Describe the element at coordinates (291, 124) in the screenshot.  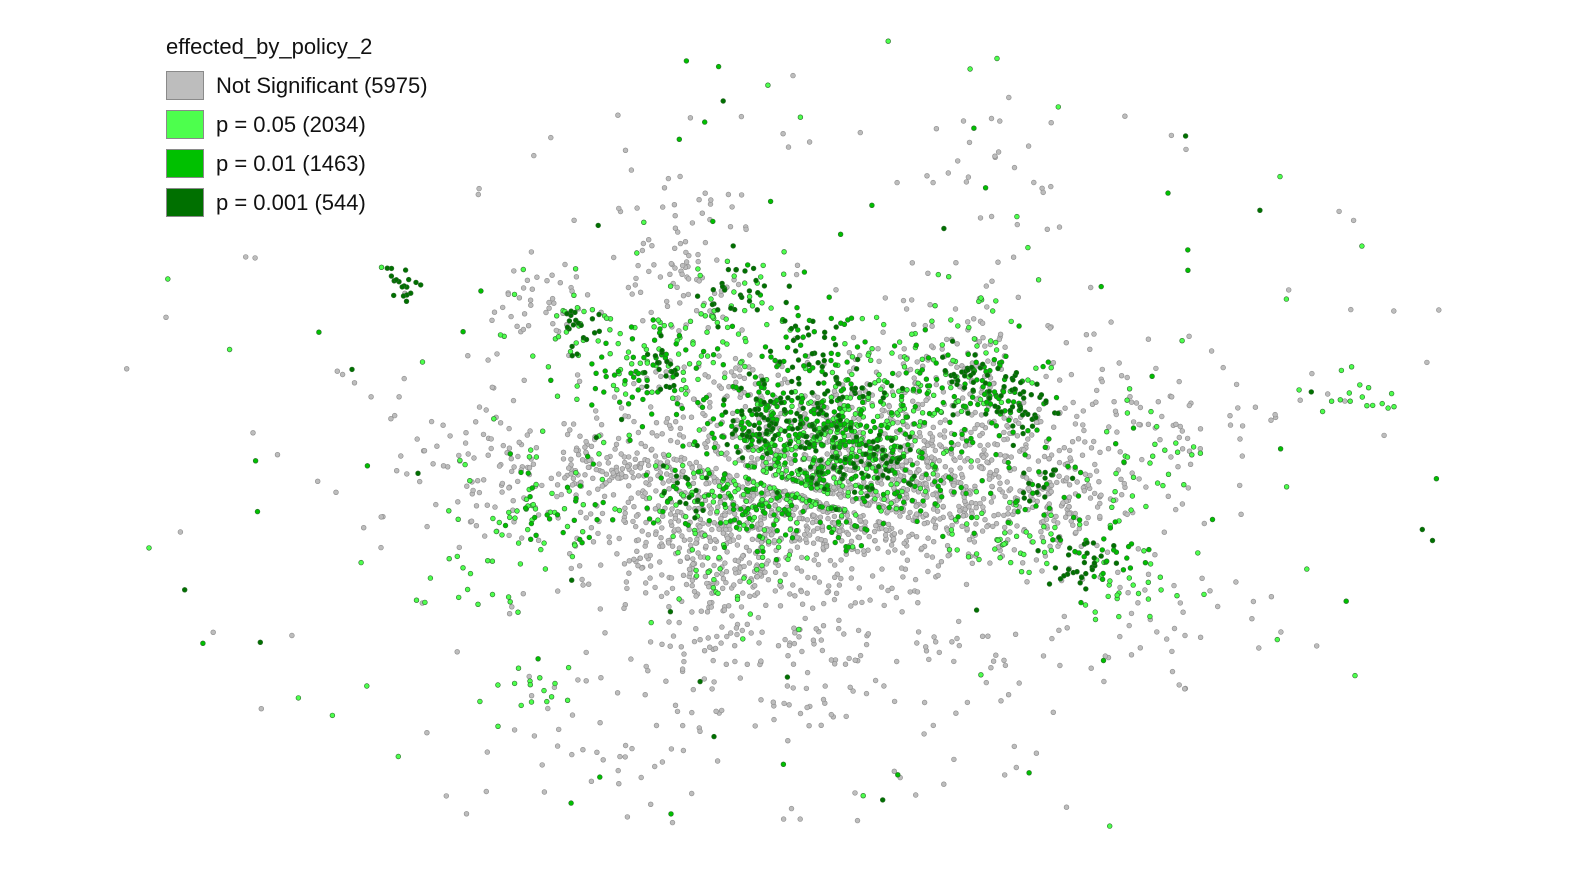
I see `legend-label-p-0-05: p = 0.05 (2034)` at that location.